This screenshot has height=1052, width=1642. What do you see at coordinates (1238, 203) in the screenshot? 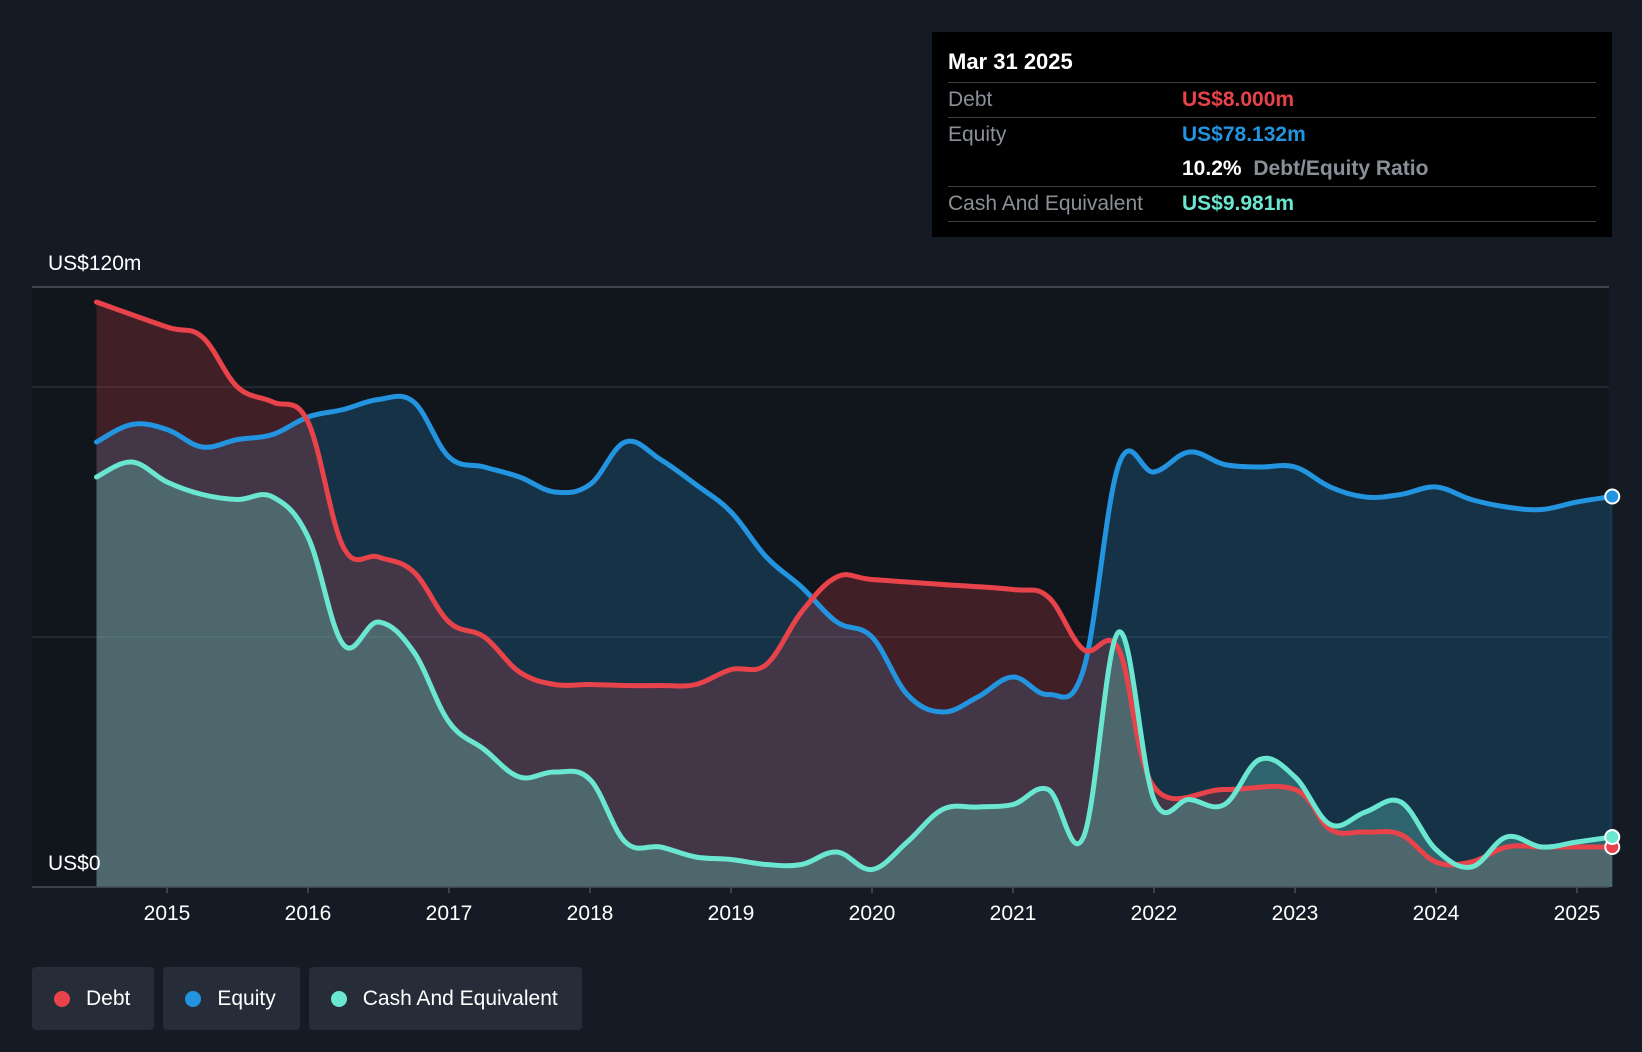
I see `tooltip-cash-value: US$9.981m` at bounding box center [1238, 203].